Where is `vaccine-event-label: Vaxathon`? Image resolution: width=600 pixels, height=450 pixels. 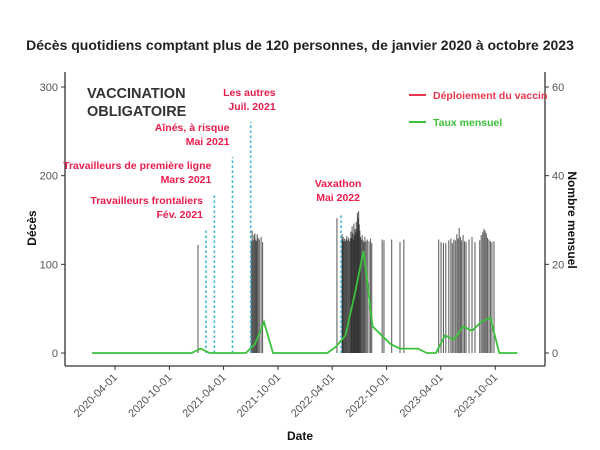 vaccine-event-label: Vaxathon is located at coordinates (338, 184).